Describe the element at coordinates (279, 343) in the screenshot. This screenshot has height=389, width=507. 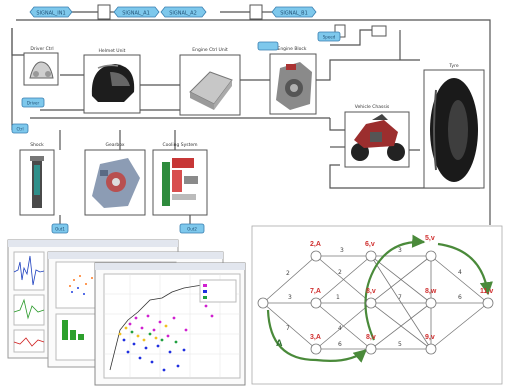
I see `path-label: A` at that location.